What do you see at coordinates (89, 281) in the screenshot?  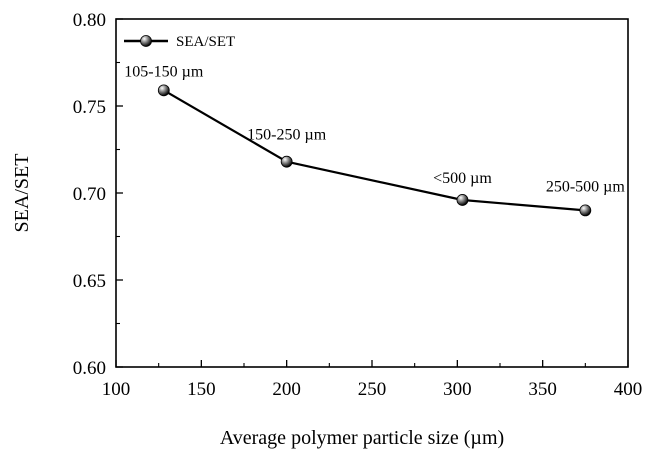 I see `y-tick-label: 0.65` at bounding box center [89, 281].